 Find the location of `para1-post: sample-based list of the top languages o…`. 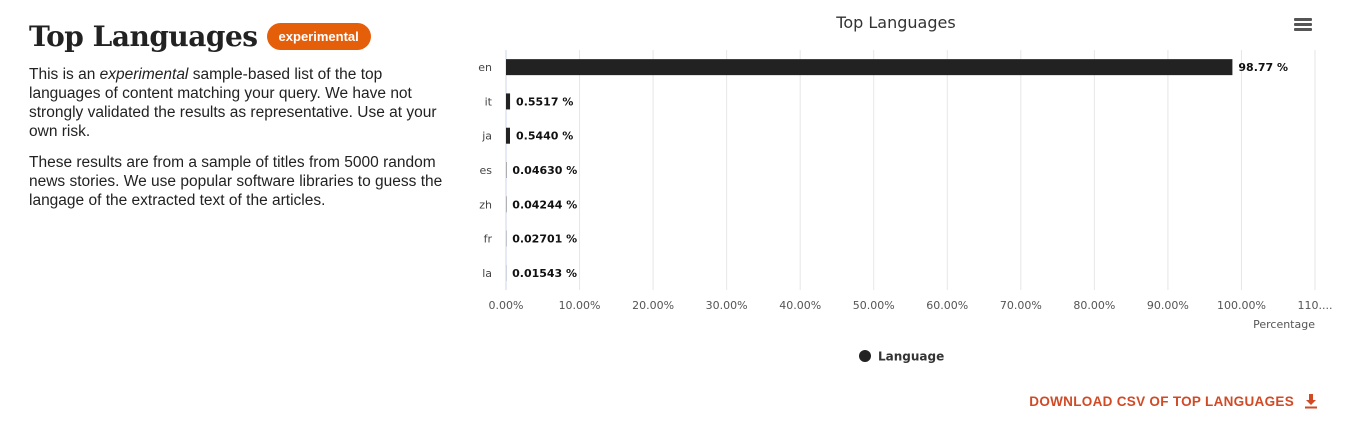

para1-post: sample-based list of the top languages o… is located at coordinates (233, 103).